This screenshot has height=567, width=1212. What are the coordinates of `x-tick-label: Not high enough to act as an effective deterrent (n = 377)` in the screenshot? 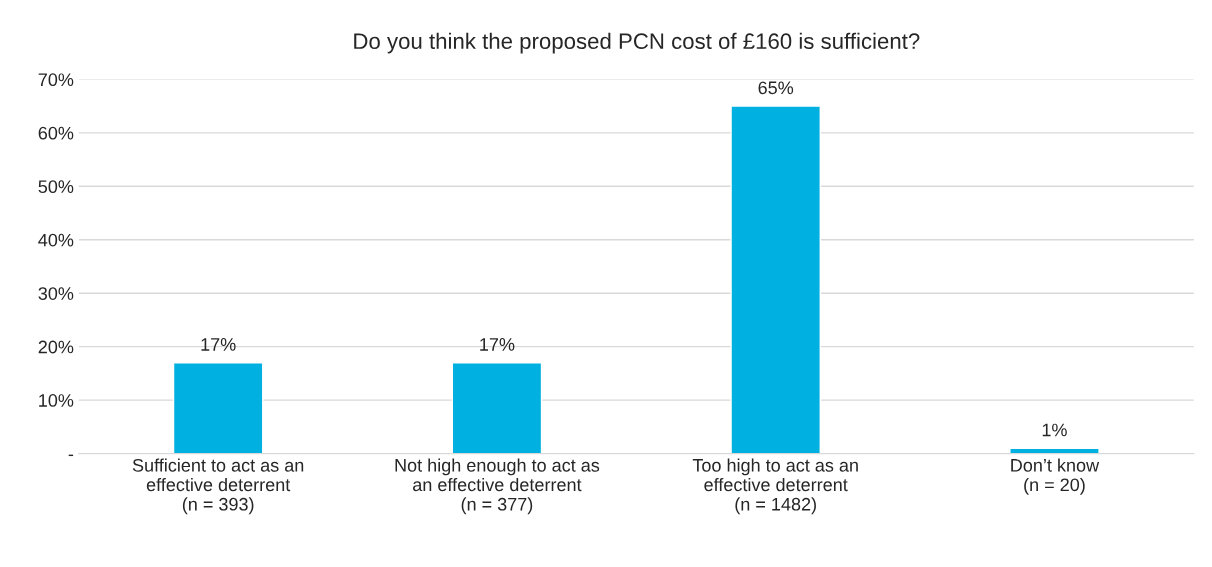 It's located at (497, 486).